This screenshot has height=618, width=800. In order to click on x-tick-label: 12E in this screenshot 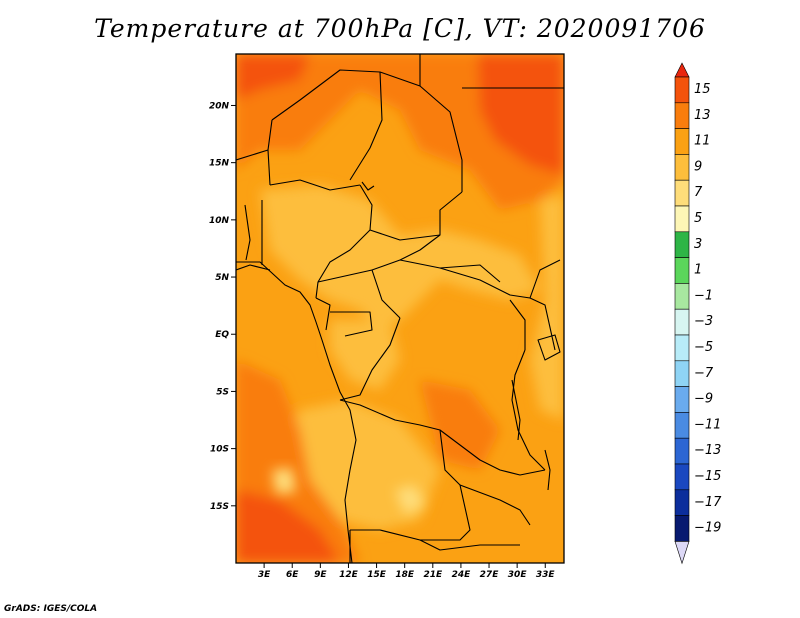, I will do `click(349, 575)`.